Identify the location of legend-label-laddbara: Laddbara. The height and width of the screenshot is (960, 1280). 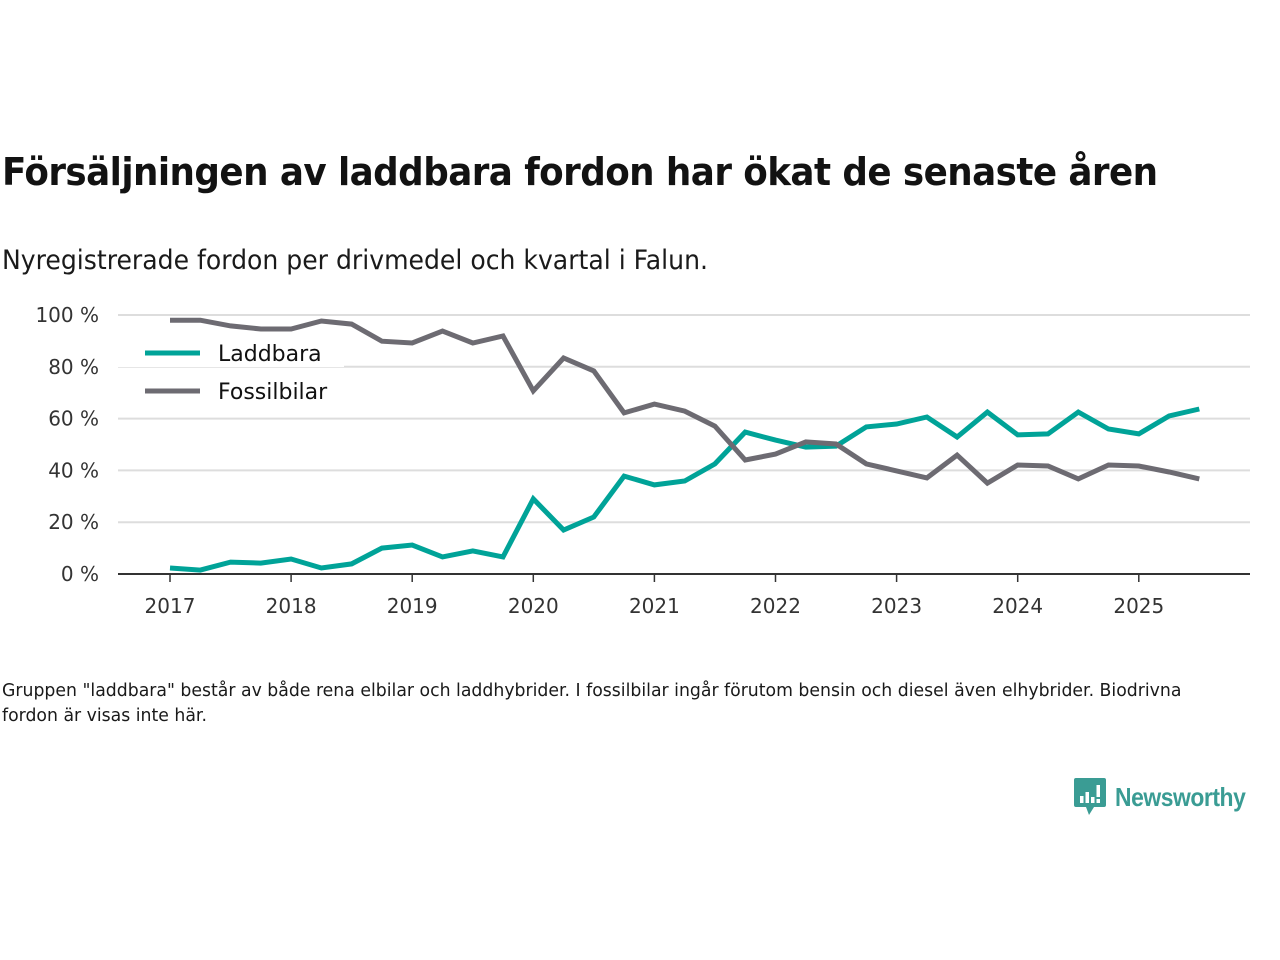
(270, 354).